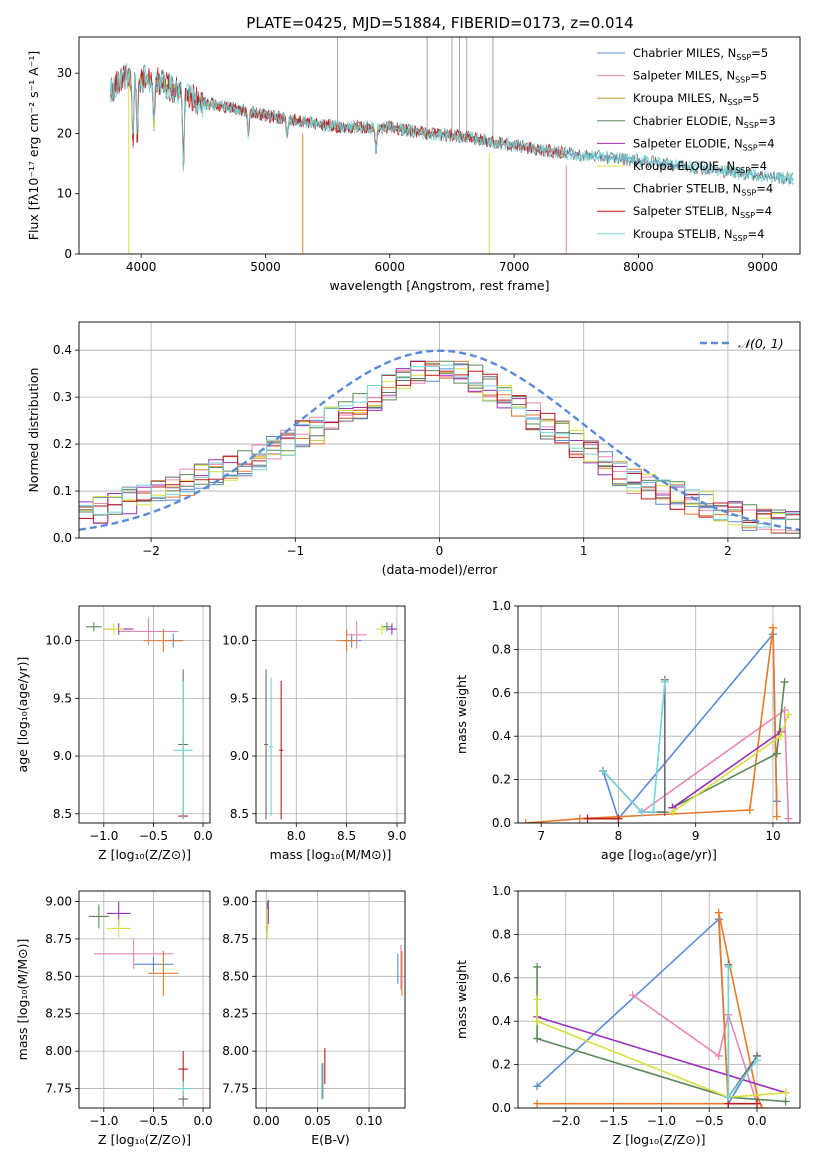 The width and height of the screenshot is (819, 1170). I want to click on y-tick-label: 8.50, so click(58, 976).